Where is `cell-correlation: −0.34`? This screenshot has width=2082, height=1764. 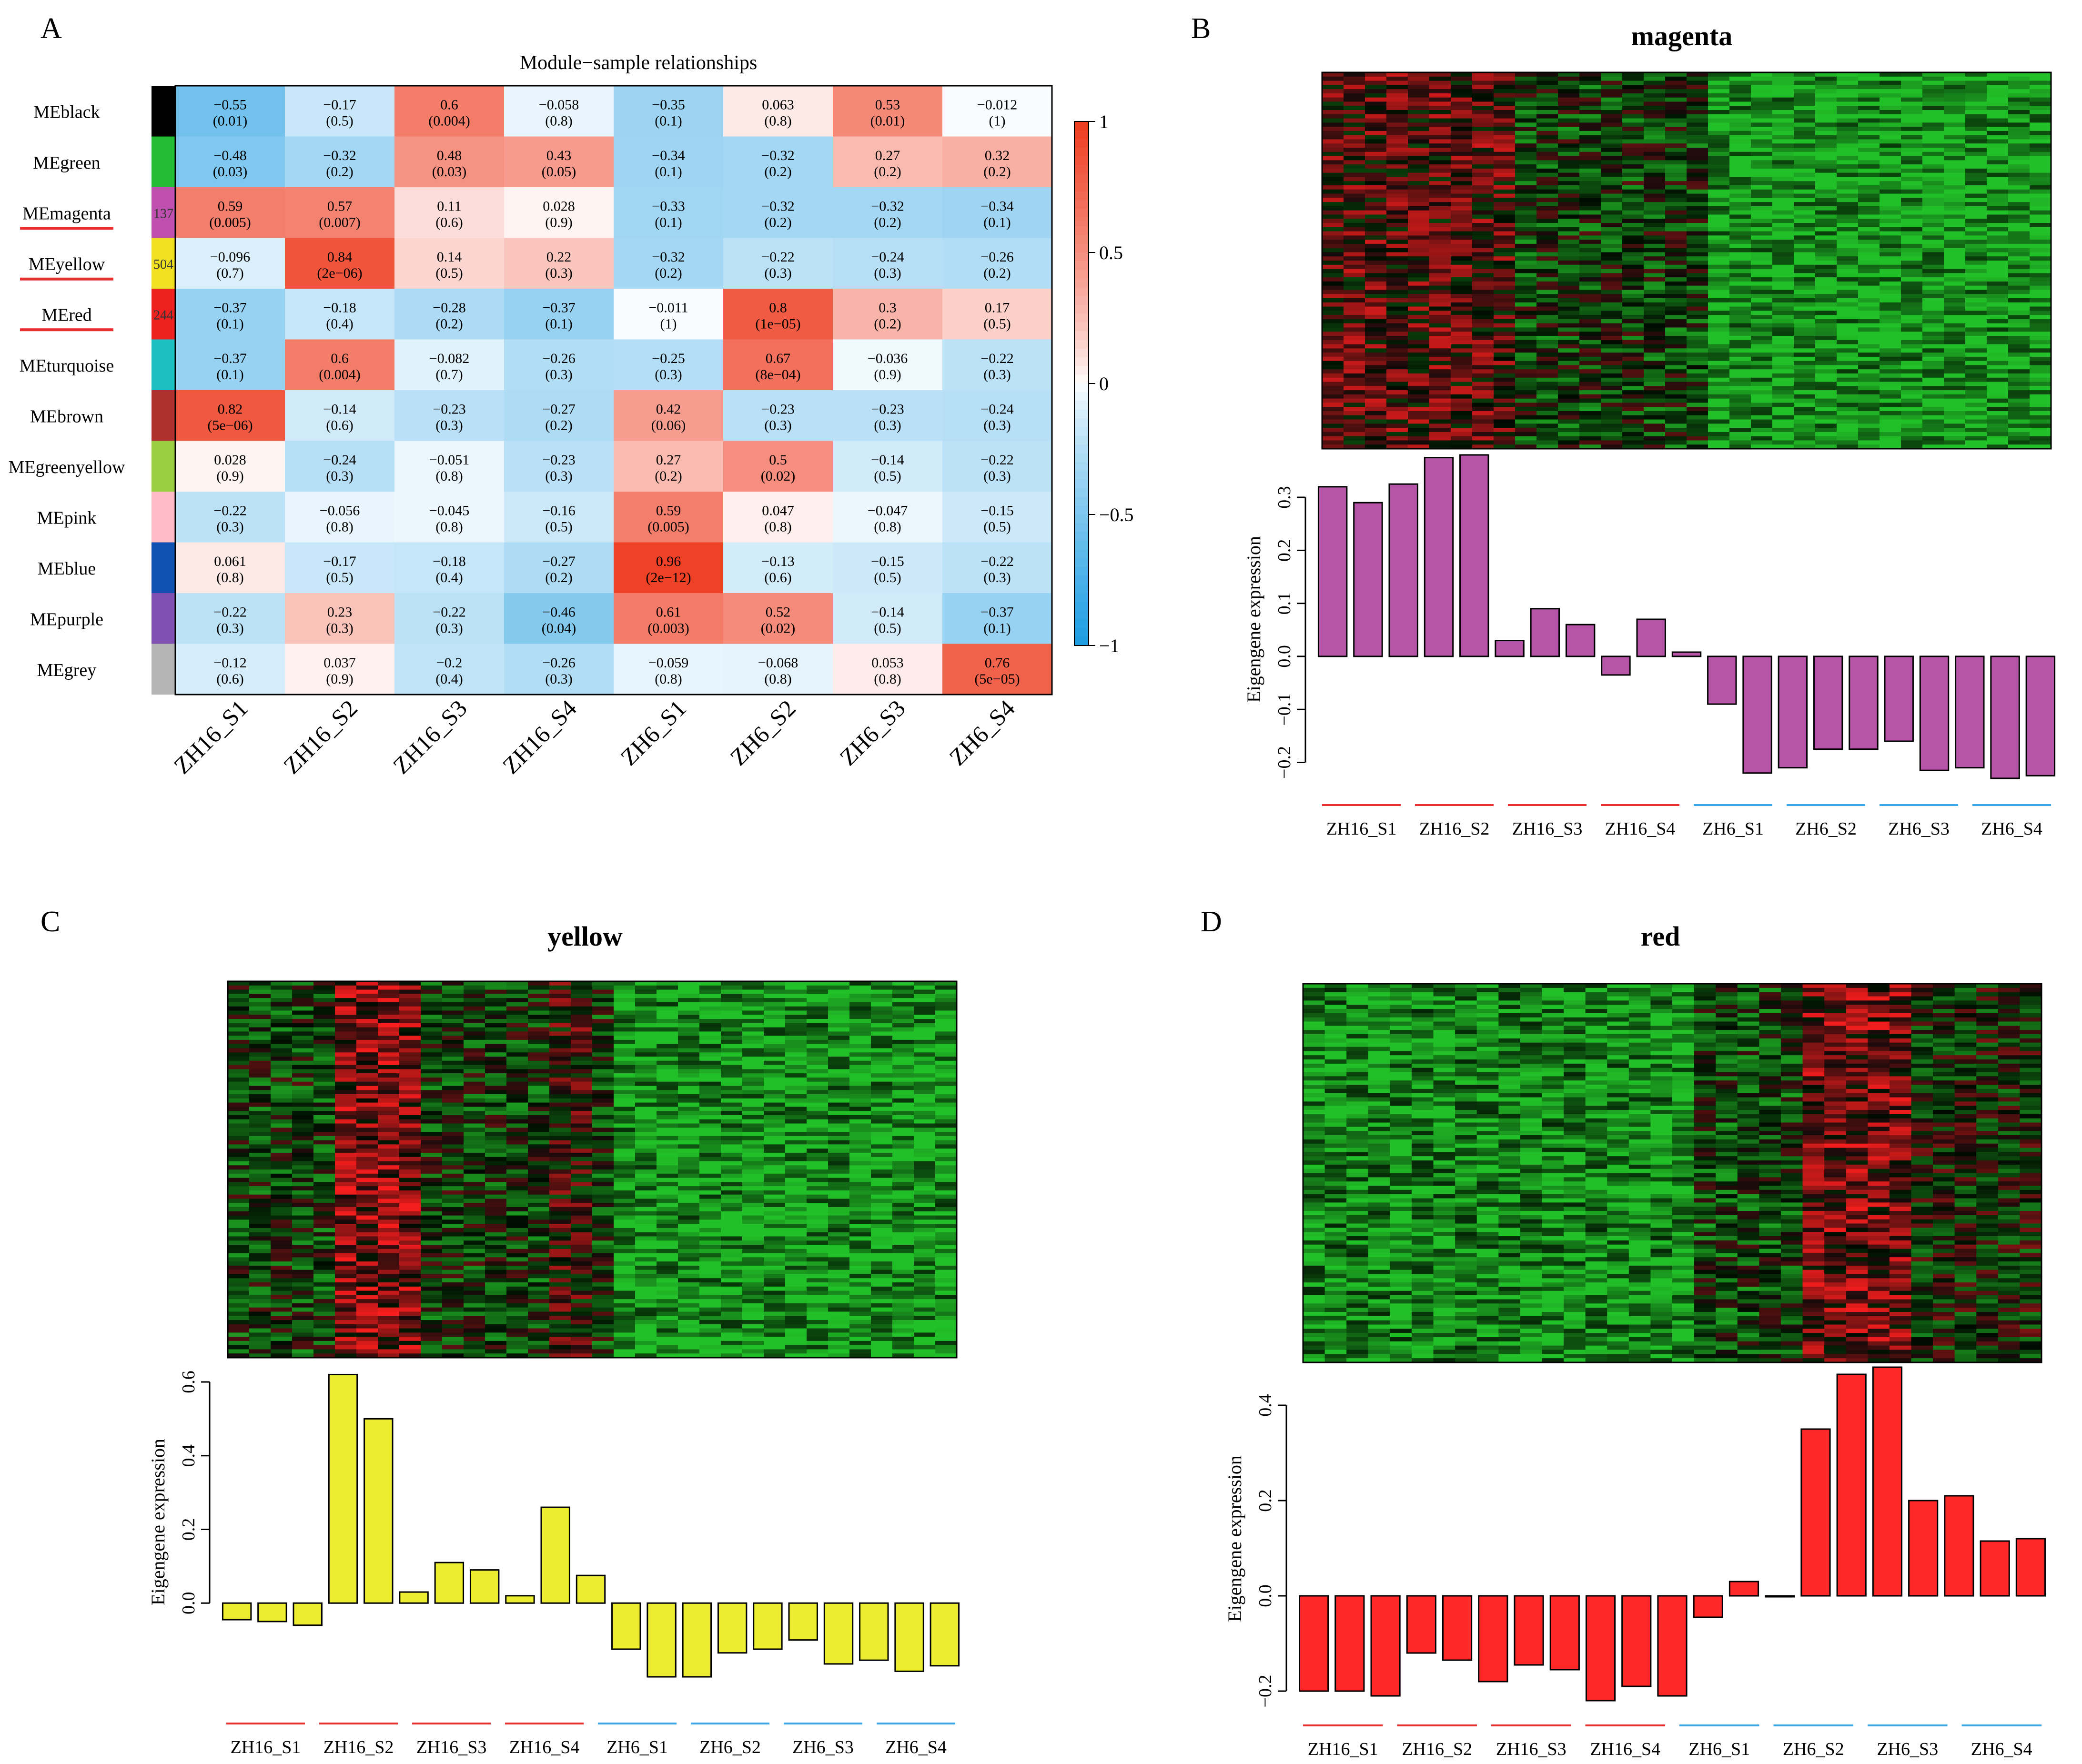
cell-correlation: −0.34 is located at coordinates (668, 155).